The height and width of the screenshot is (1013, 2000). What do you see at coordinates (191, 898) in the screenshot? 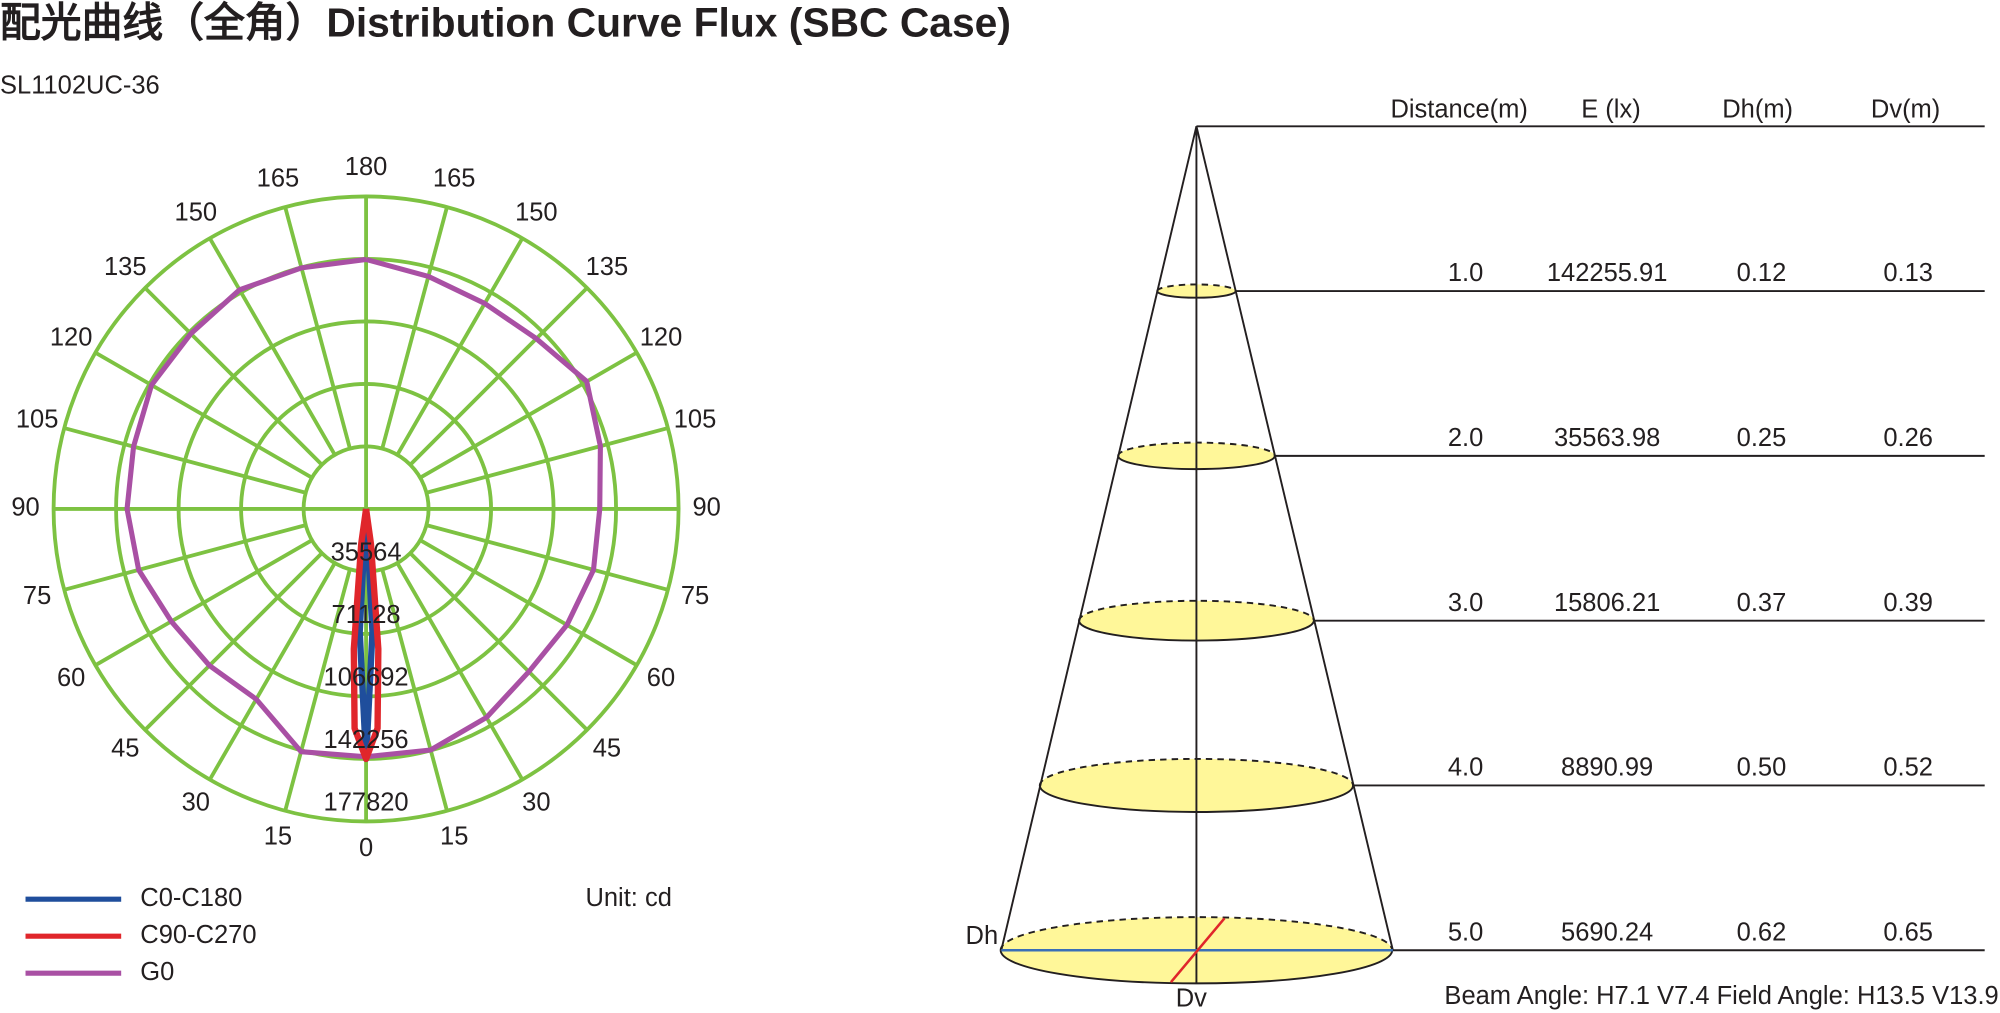
I see `legend-label: C0-C180` at bounding box center [191, 898].